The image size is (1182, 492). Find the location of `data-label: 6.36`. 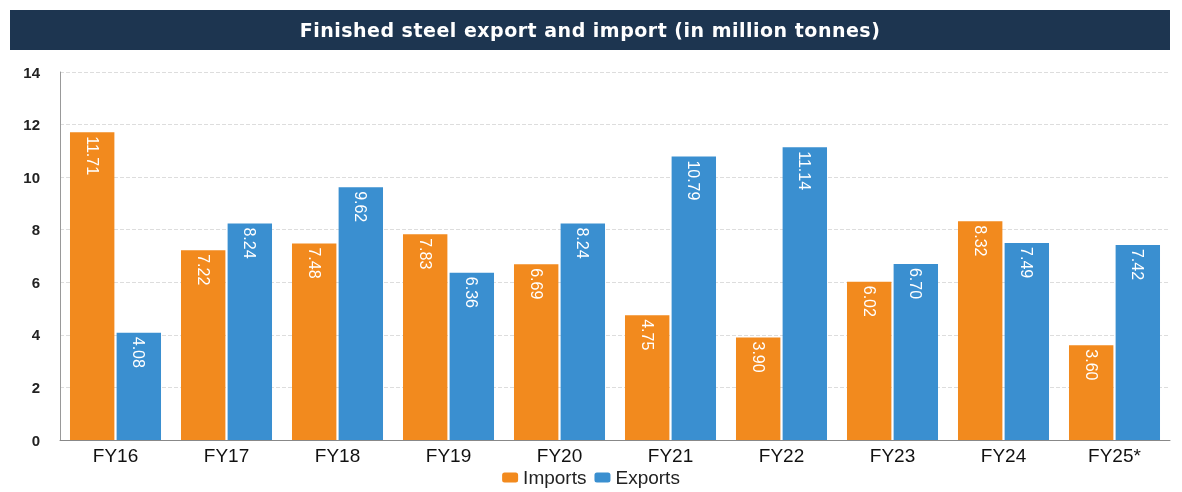

data-label: 6.36 is located at coordinates (472, 292).